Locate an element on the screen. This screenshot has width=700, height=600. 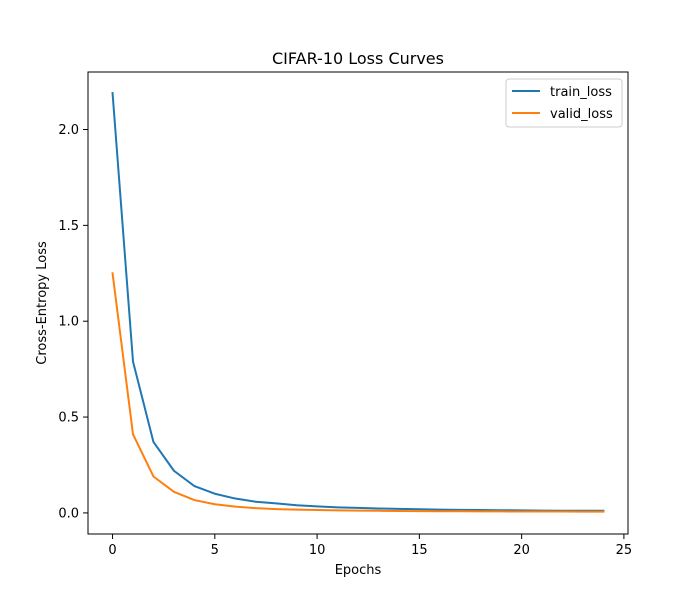
y-axis-label: Cross-Entropy Loss is located at coordinates (42, 303).